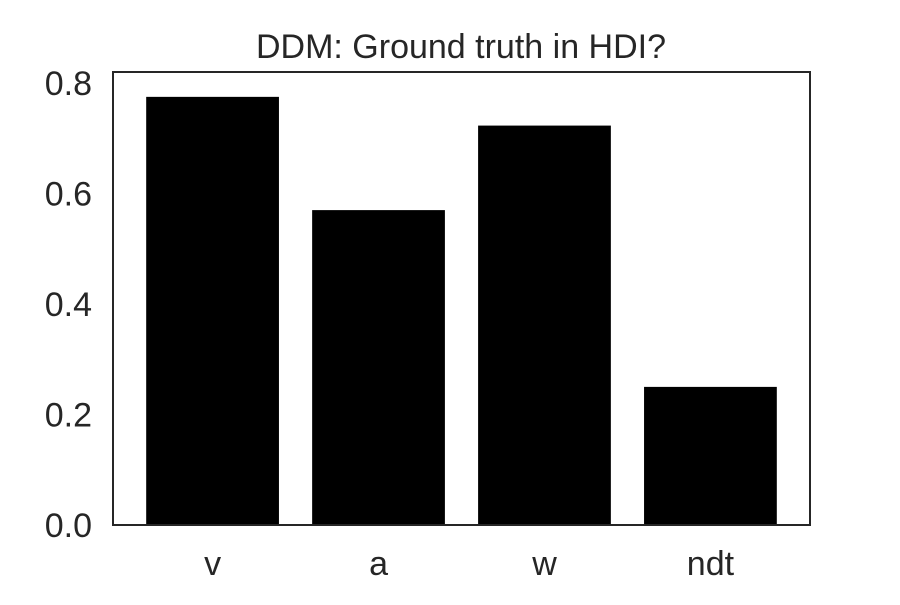  Describe the element at coordinates (212, 311) in the screenshot. I see `bar-v` at that location.